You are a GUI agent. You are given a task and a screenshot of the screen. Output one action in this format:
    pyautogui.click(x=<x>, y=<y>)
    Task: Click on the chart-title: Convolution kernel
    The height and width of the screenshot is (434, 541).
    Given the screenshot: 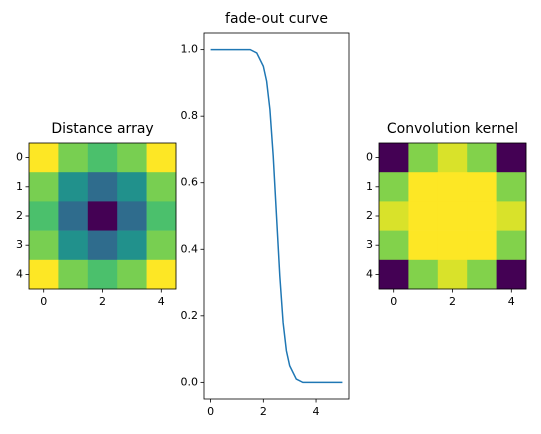 What is the action you would take?
    pyautogui.click(x=452, y=129)
    